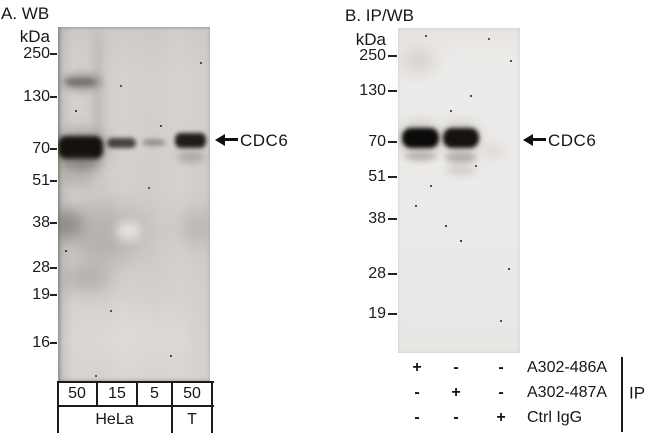 This screenshot has height=433, width=650. Describe the element at coordinates (192, 393) in the screenshot. I see `lane-amount-4: 50` at that location.